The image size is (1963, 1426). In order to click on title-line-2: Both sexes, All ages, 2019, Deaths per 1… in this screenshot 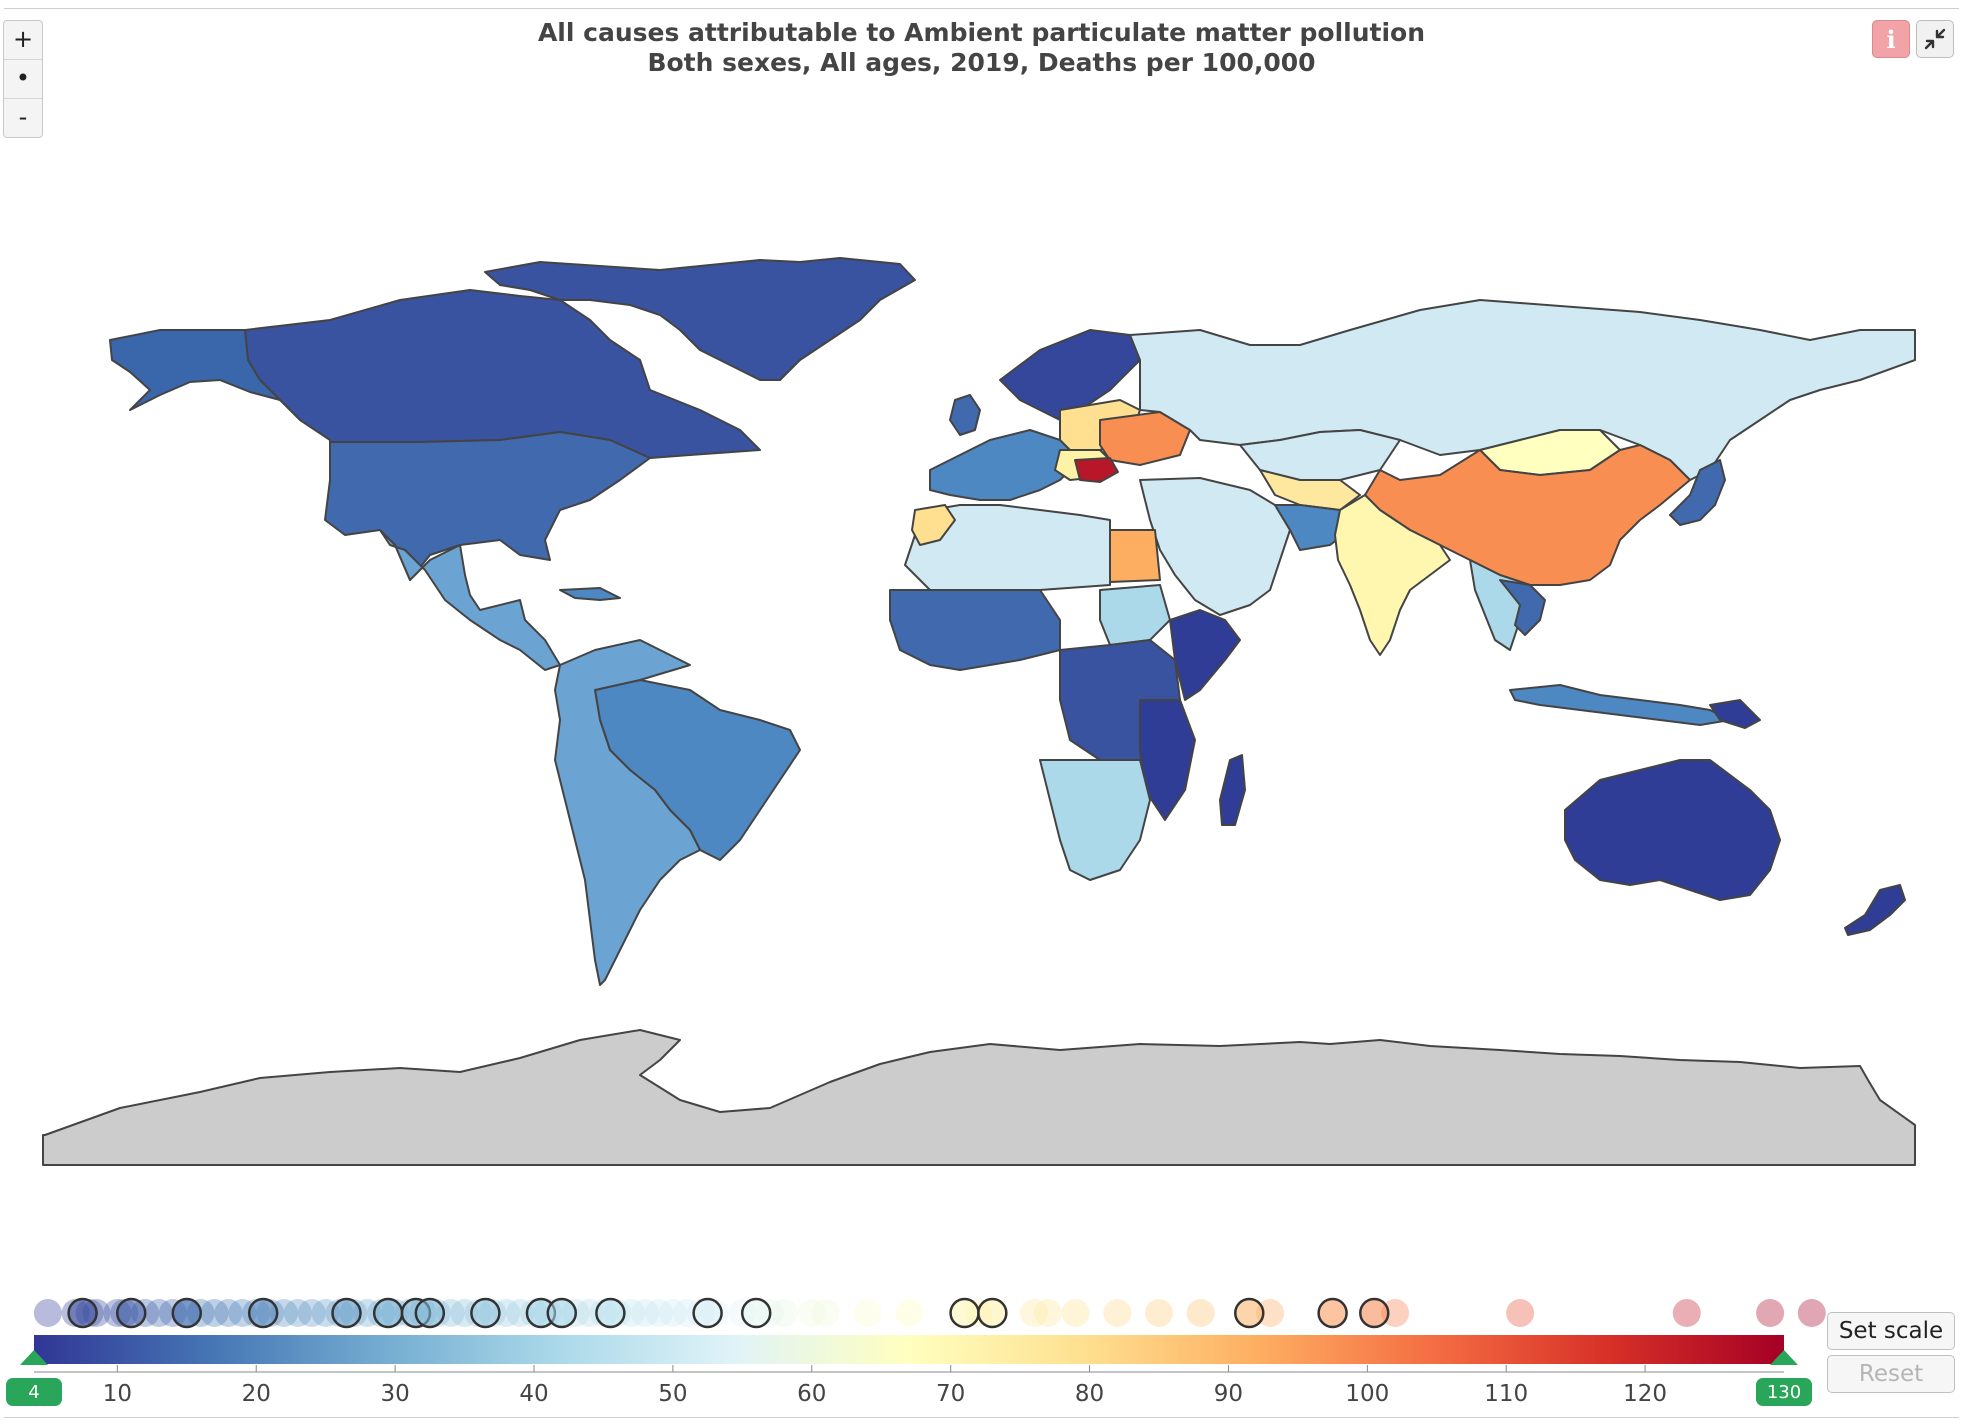, I will do `click(981, 62)`.